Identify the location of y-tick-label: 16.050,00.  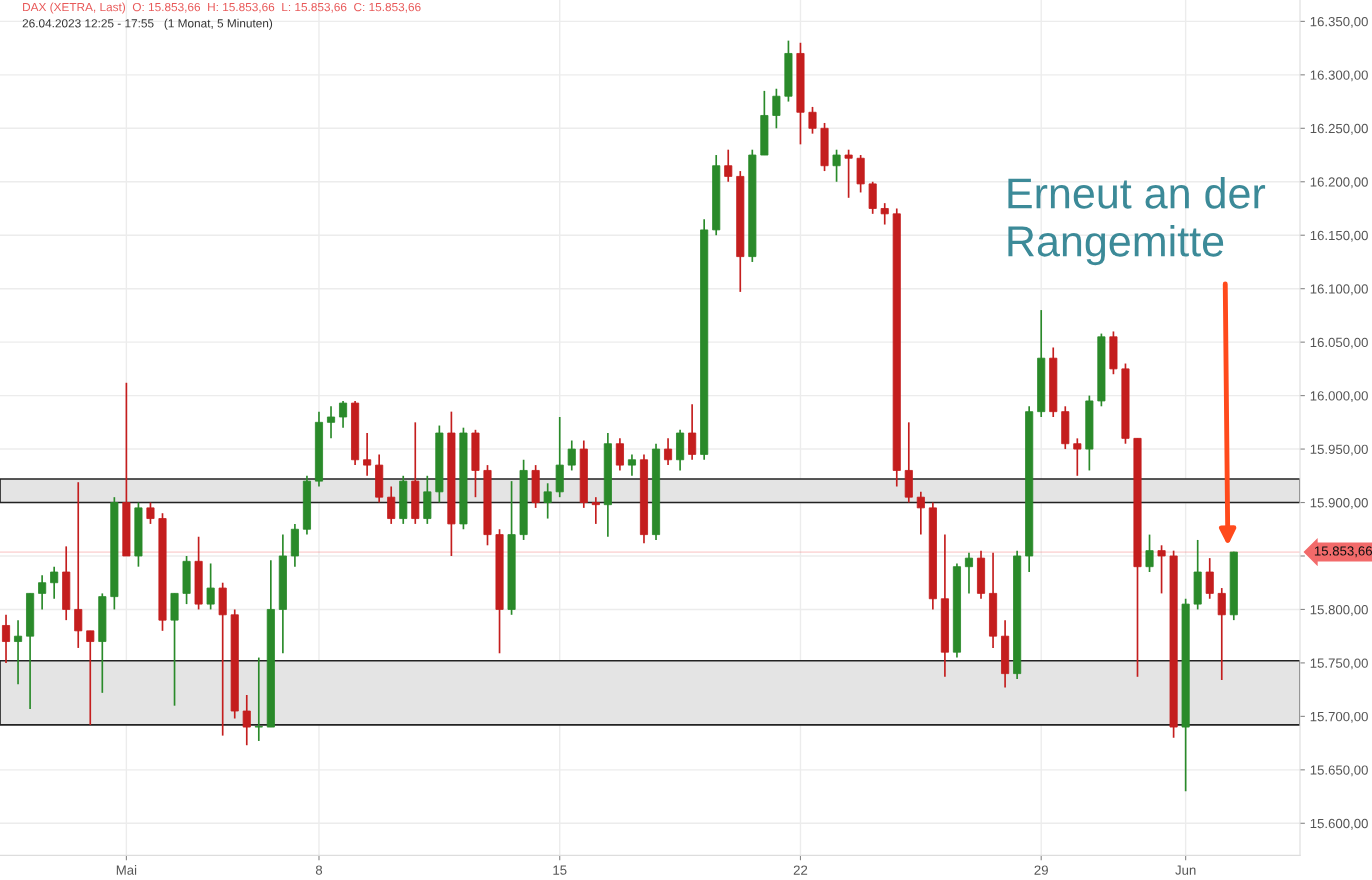
(1339, 343).